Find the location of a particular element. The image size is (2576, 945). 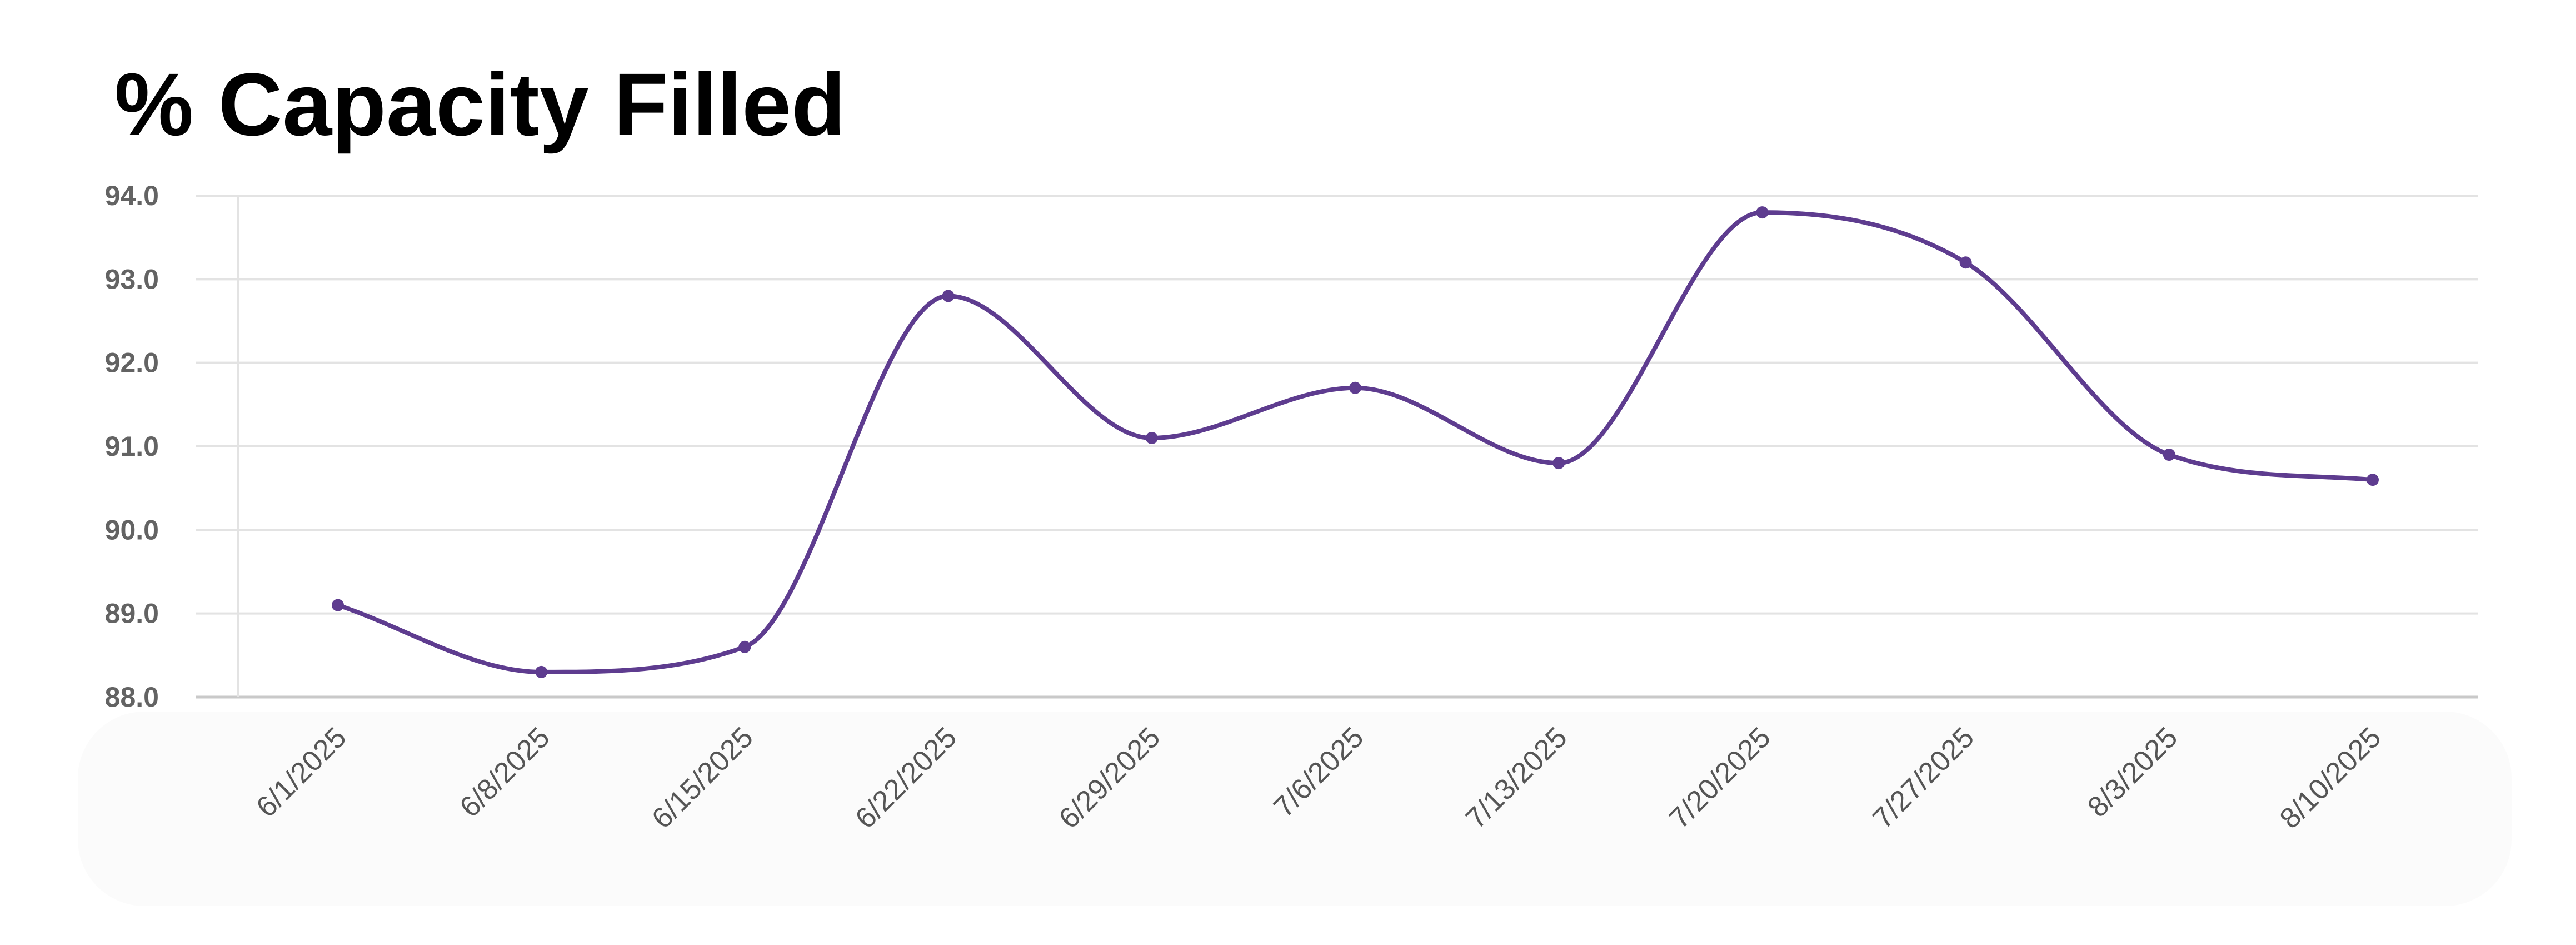

x-tick-label: 8/10/2025 is located at coordinates (2331, 778).